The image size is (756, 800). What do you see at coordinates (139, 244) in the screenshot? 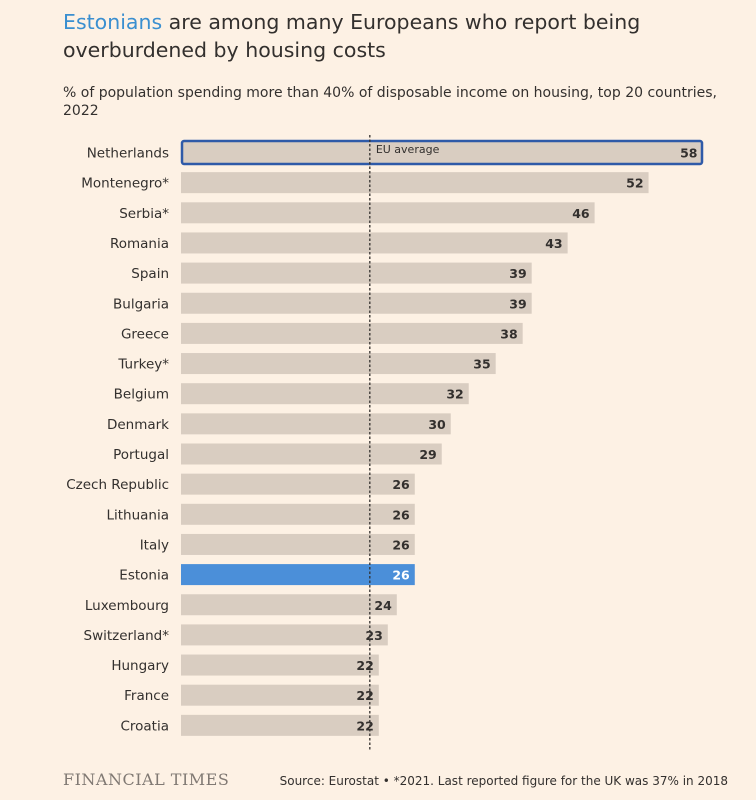
I see `category-label-romania: Romania` at bounding box center [139, 244].